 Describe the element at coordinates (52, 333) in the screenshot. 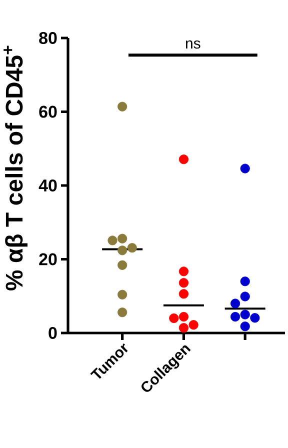

I see `y-tick-label: 0` at that location.